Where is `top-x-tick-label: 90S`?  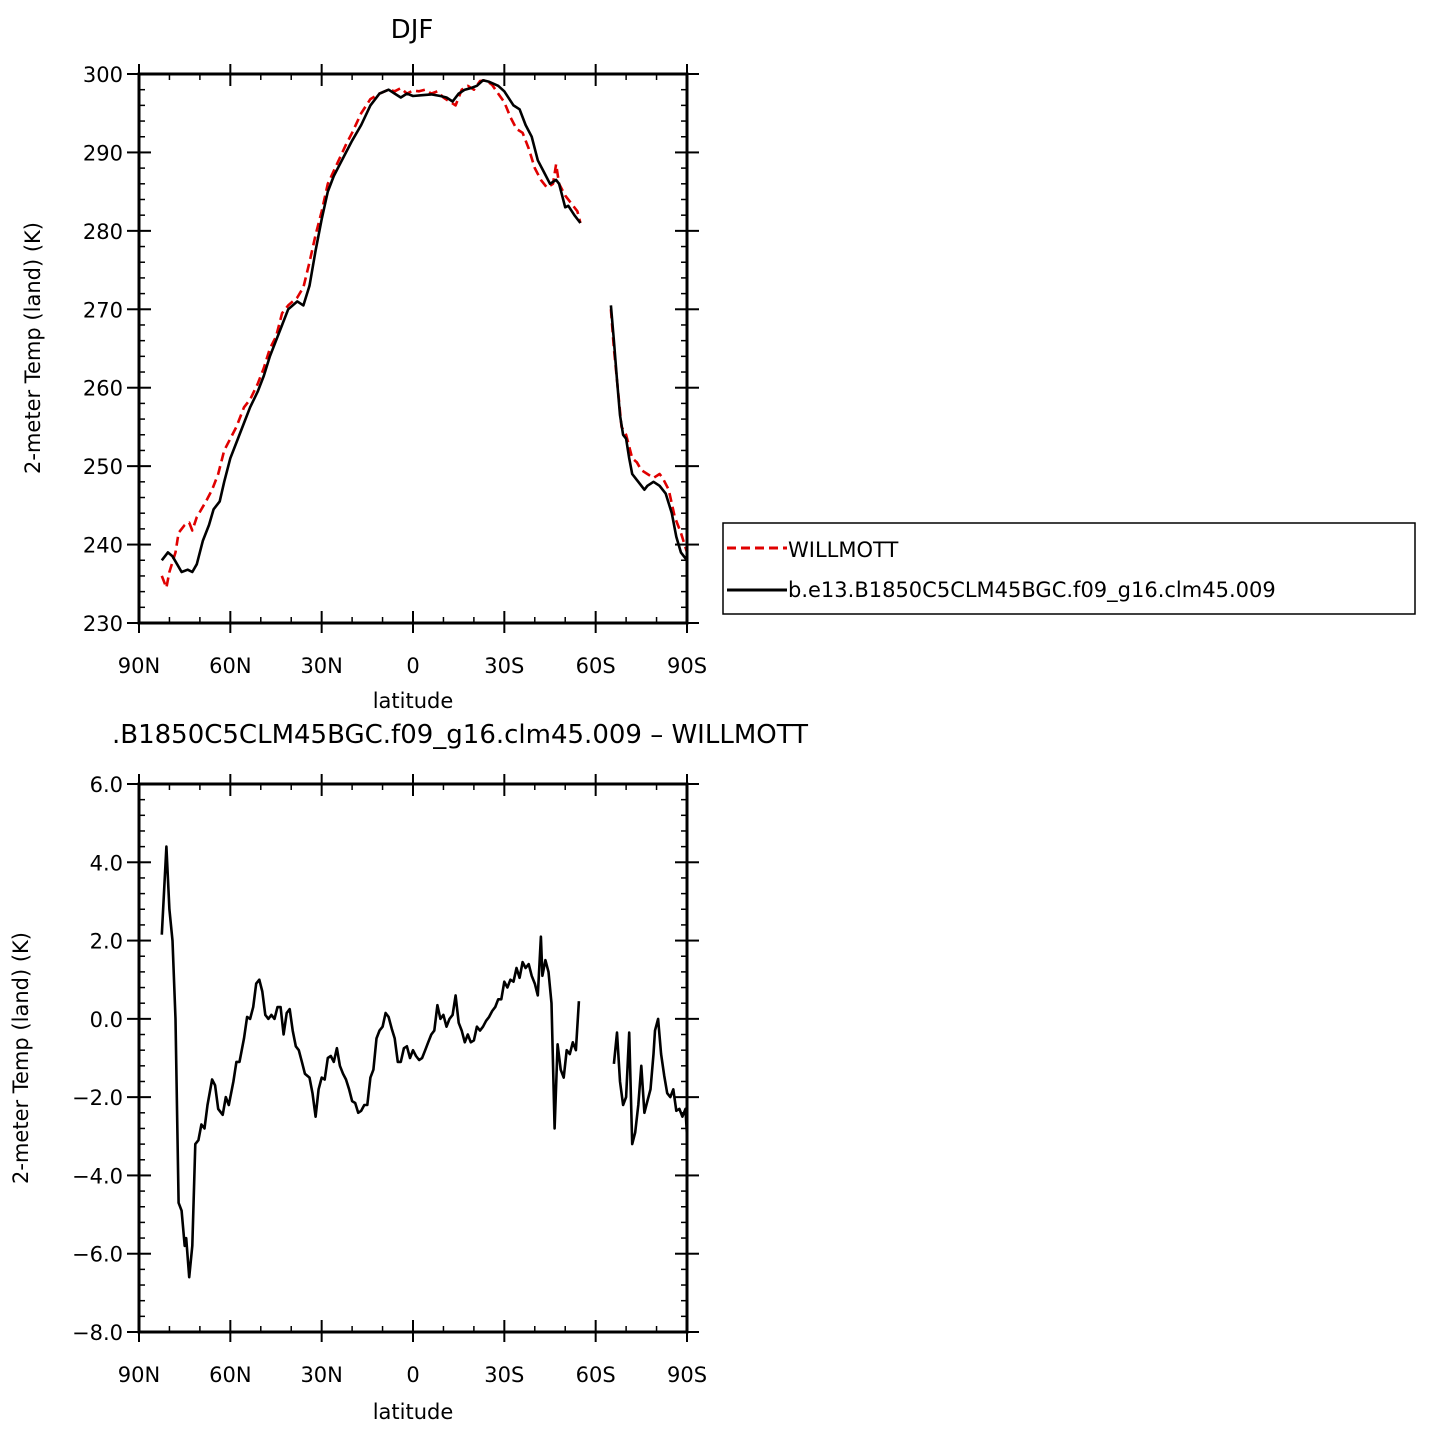 top-x-tick-label: 90S is located at coordinates (687, 666).